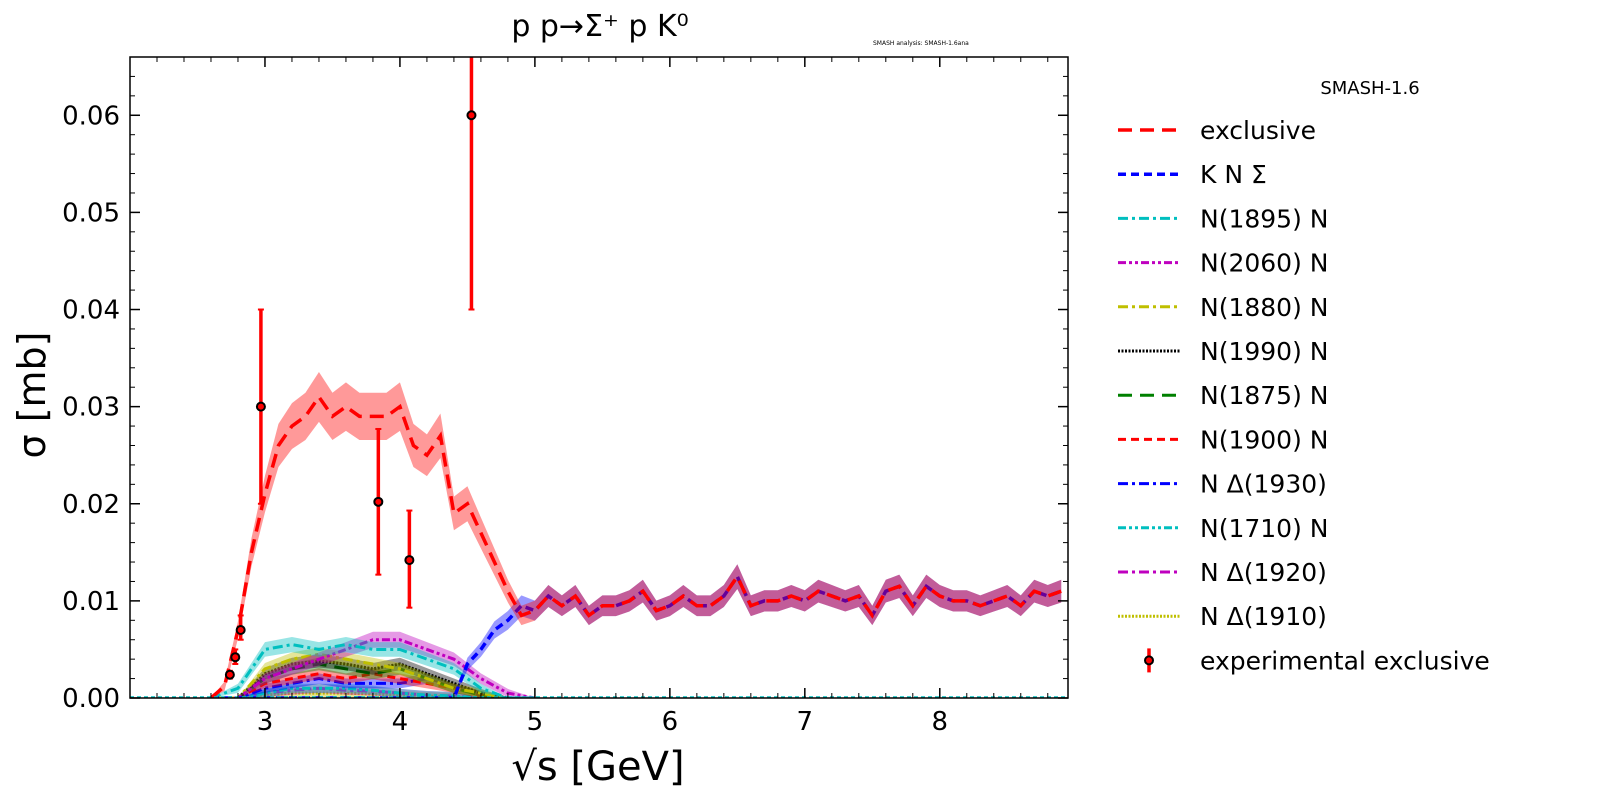  I want to click on chart-title: p p→Σ⁺ p K⁰, so click(599, 26).